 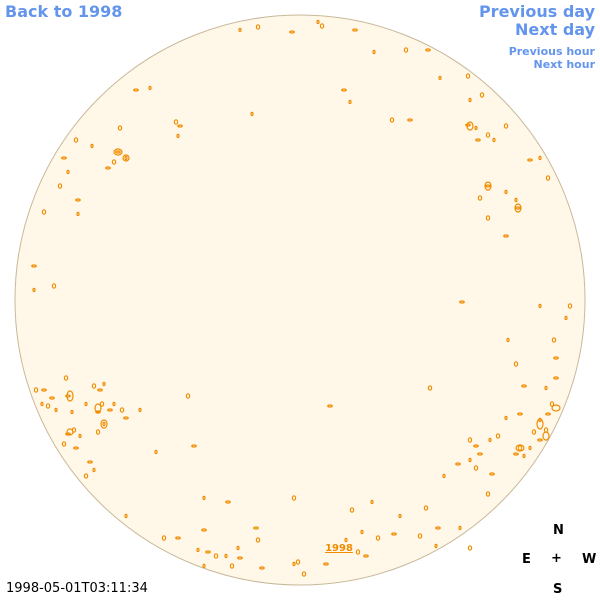 I want to click on next-day-link: Next day, so click(x=555, y=29).